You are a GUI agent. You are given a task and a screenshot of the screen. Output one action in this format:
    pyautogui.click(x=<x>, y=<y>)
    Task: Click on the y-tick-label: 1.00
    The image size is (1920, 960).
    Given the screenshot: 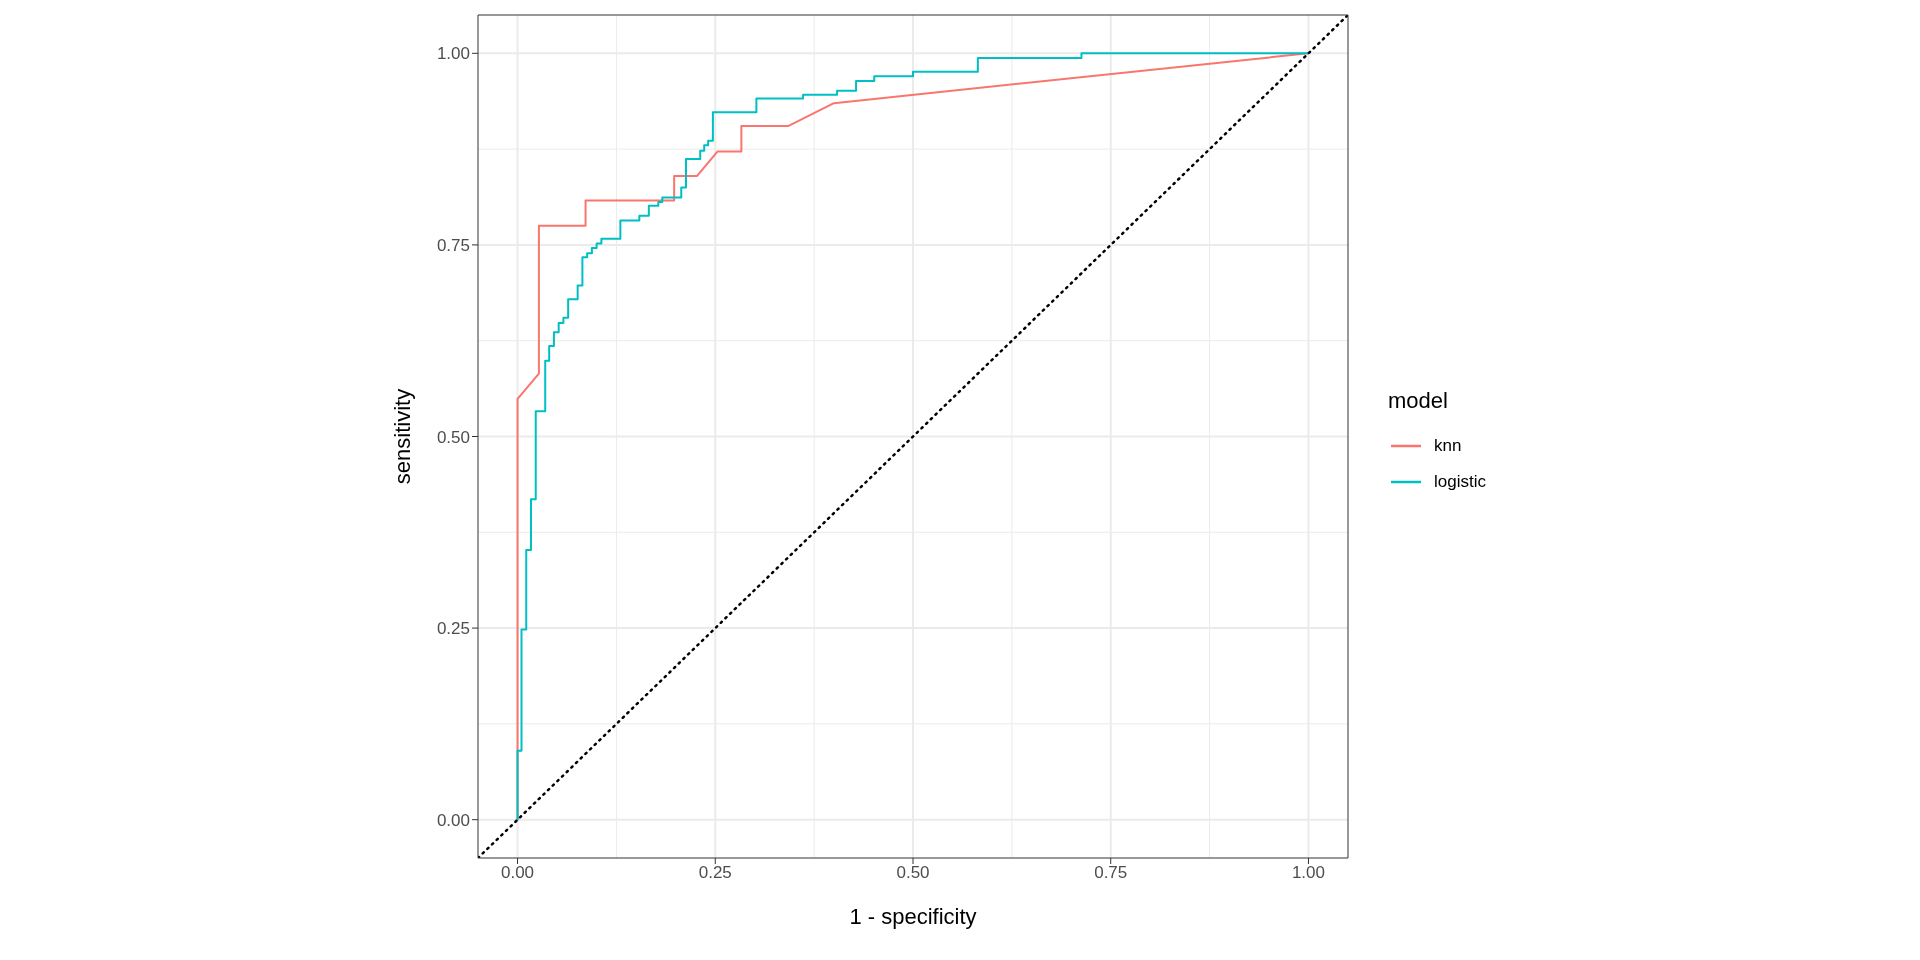 What is the action you would take?
    pyautogui.click(x=453, y=54)
    